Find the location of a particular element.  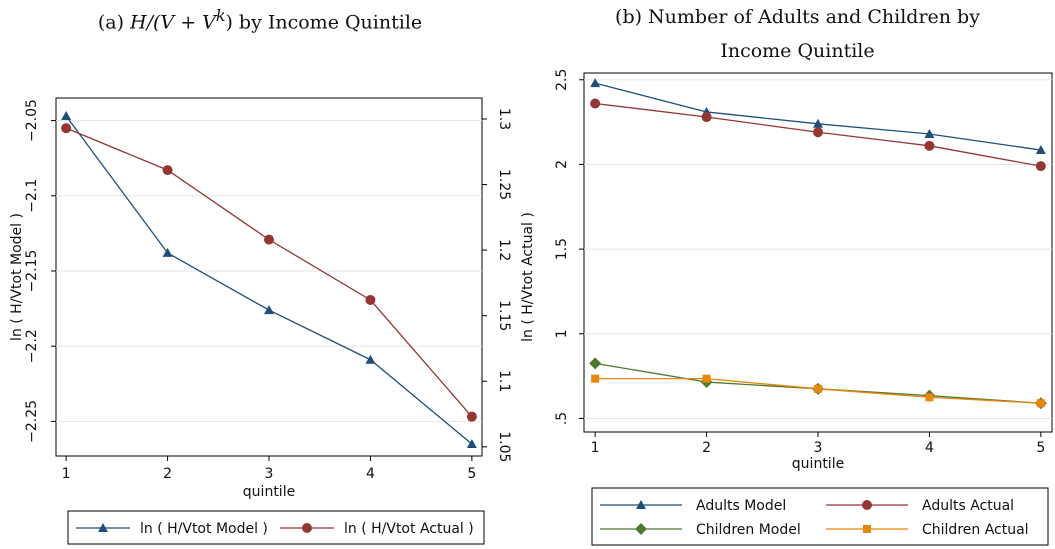

legend-label: Adults Model is located at coordinates (741, 506).